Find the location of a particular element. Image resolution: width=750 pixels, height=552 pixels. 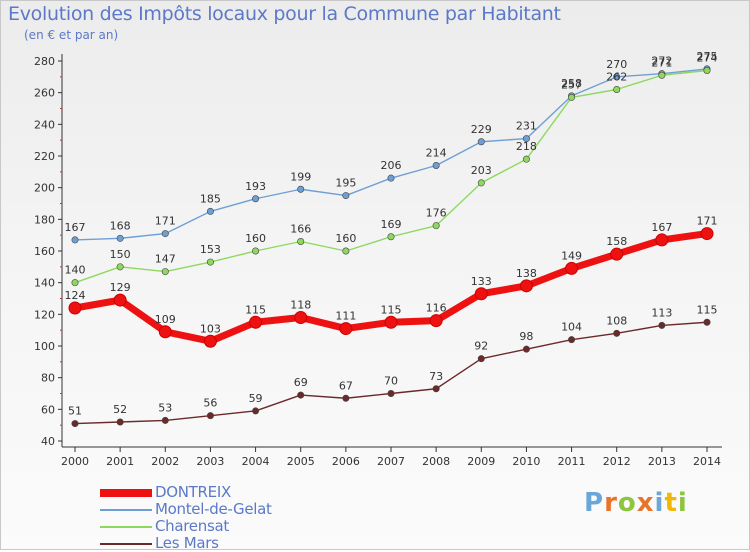

x-tick-label: 2007 is located at coordinates (391, 461).